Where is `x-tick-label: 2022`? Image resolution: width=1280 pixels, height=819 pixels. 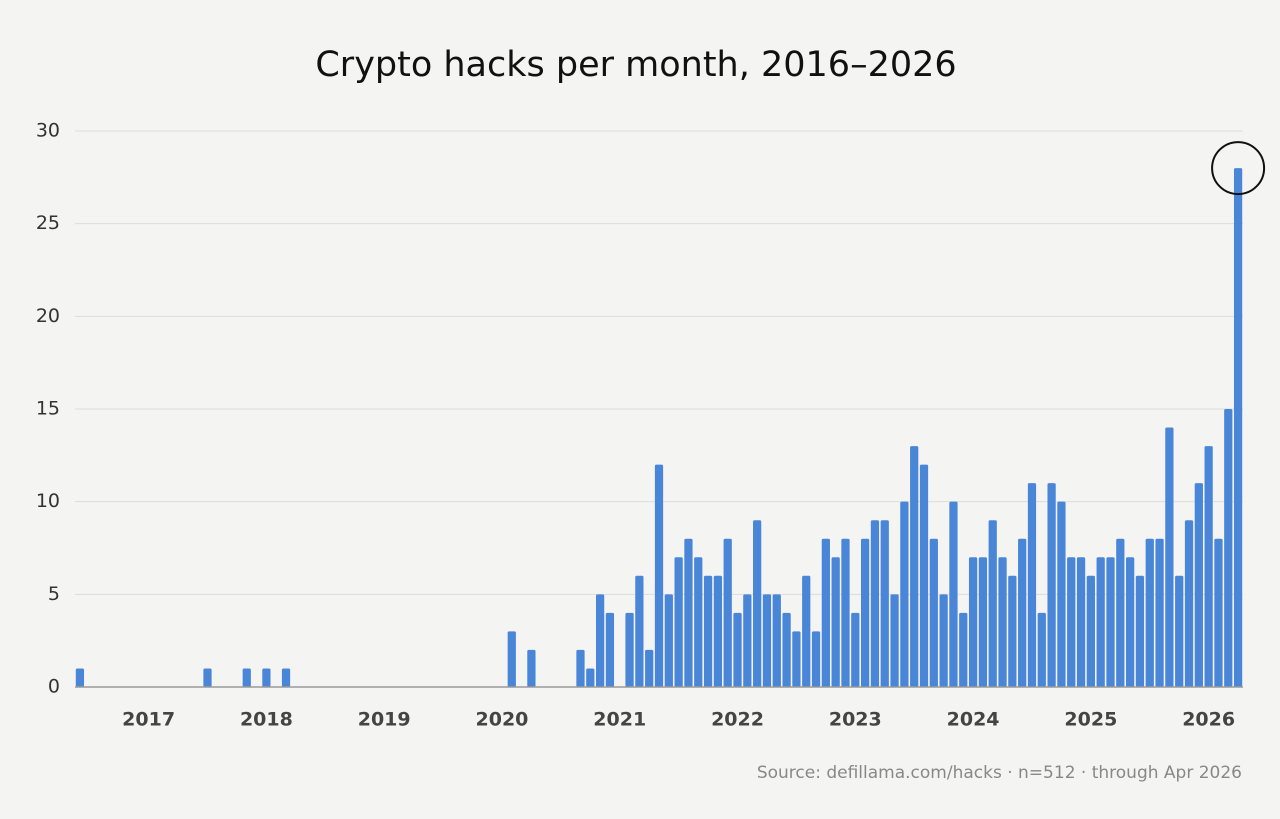 x-tick-label: 2022 is located at coordinates (737, 720).